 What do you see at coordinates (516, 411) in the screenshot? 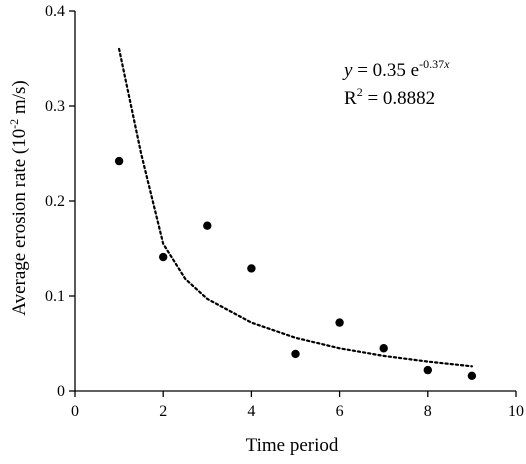
I see `x-tick-label: 10` at bounding box center [516, 411].